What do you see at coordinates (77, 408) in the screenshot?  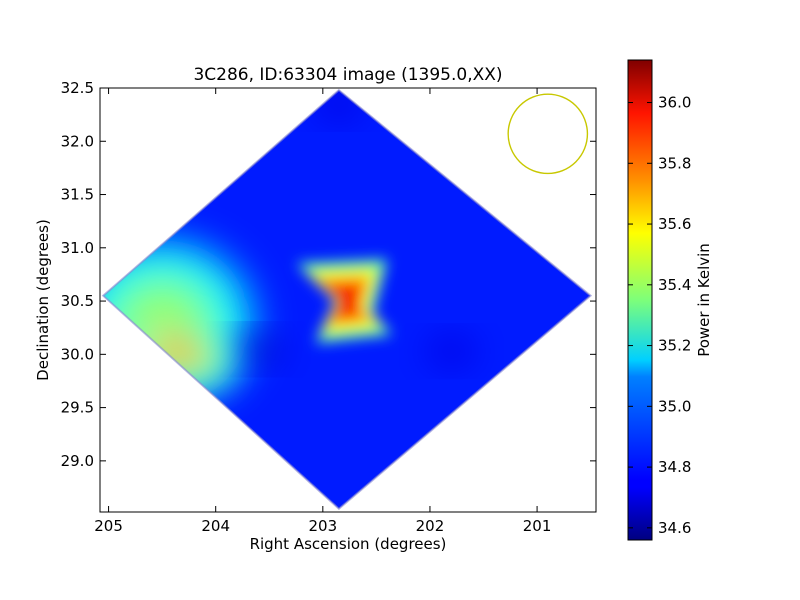 I see `y-tick-label: 29.5` at bounding box center [77, 408].